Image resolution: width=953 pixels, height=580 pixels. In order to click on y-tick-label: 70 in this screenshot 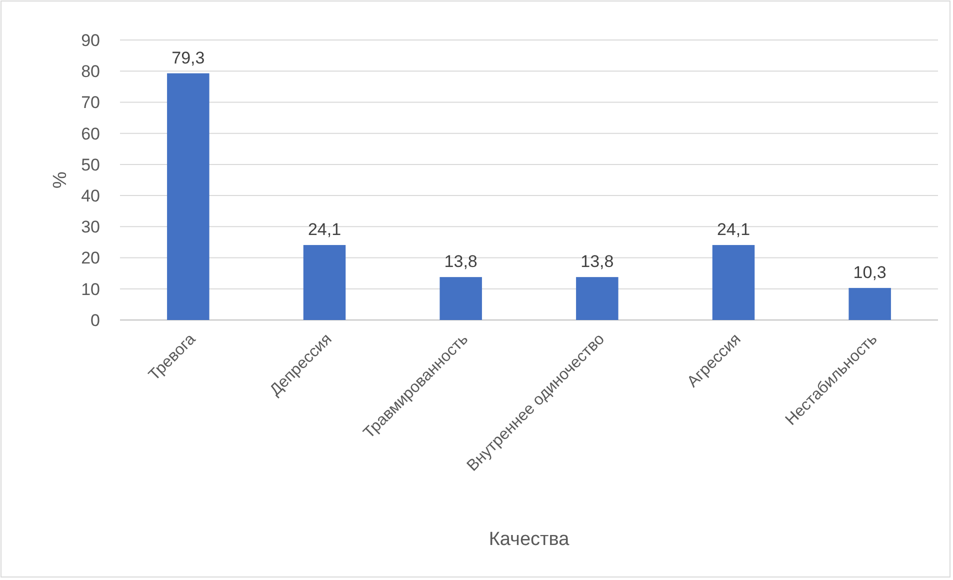, I will do `click(90, 102)`.